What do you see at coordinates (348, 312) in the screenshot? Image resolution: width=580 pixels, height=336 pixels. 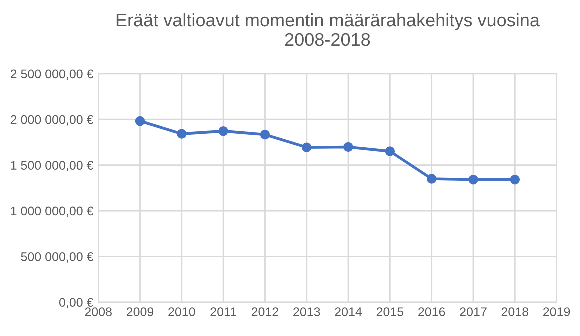 I see `x-tick-label: 2014` at bounding box center [348, 312].